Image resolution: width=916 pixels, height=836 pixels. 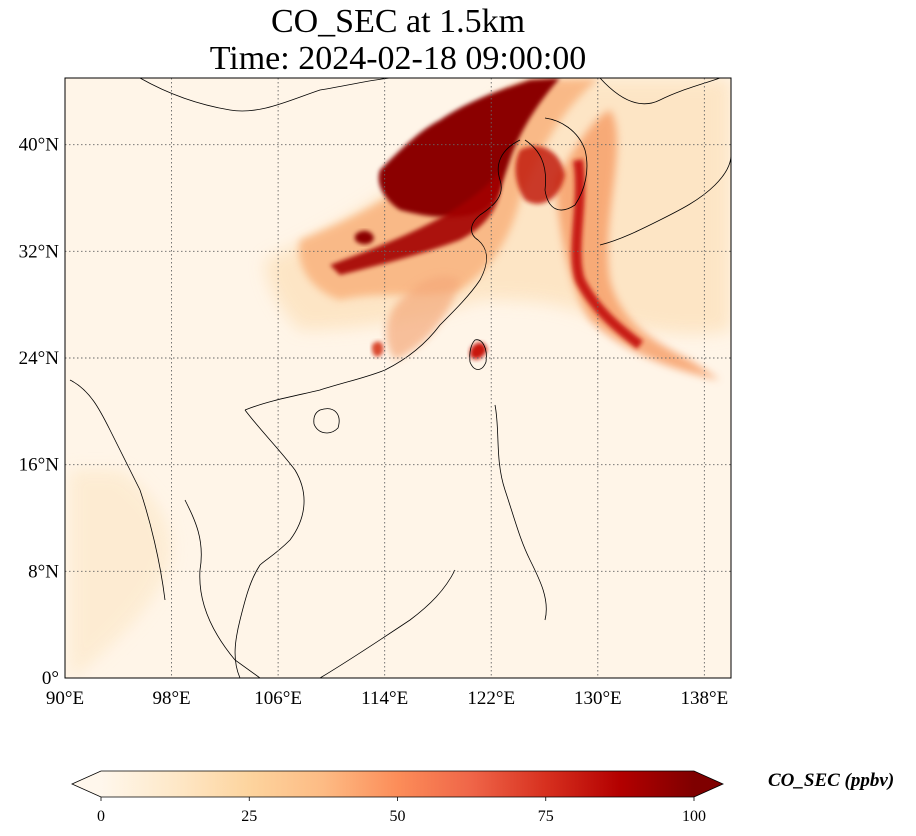 I want to click on coastline-korea, so click(x=556, y=164).